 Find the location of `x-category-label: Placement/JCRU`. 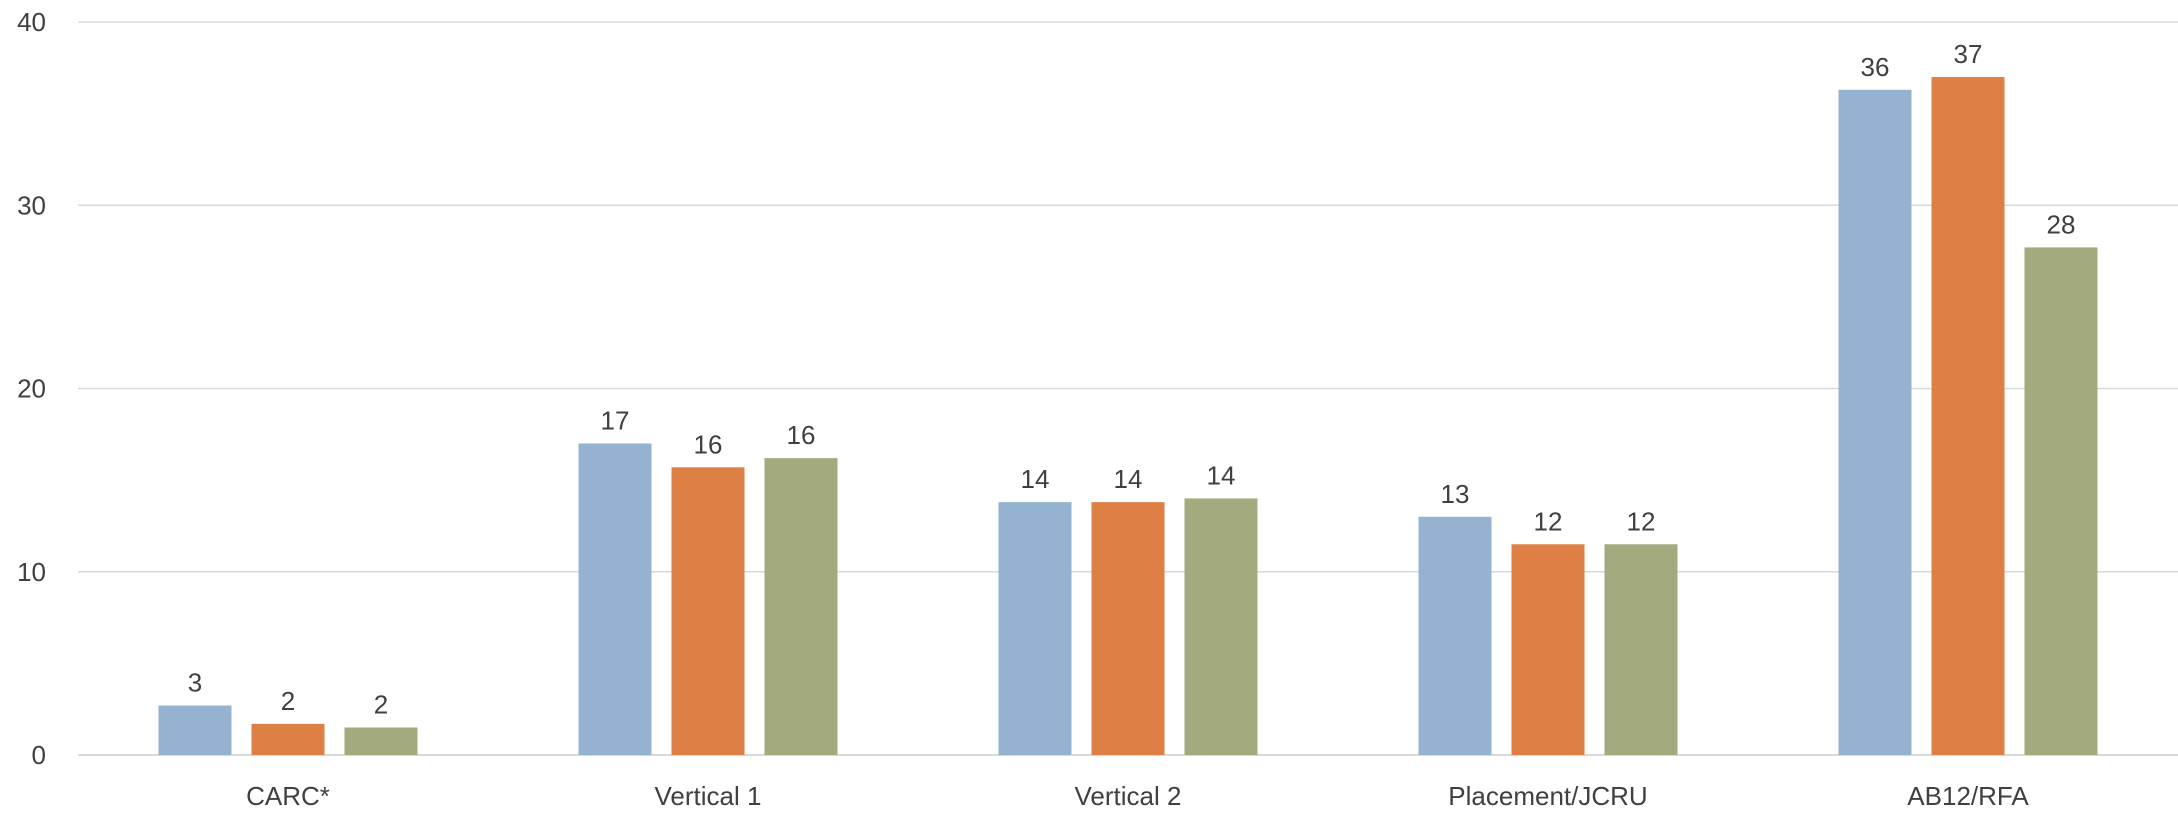

x-category-label: Placement/JCRU is located at coordinates (1547, 796).